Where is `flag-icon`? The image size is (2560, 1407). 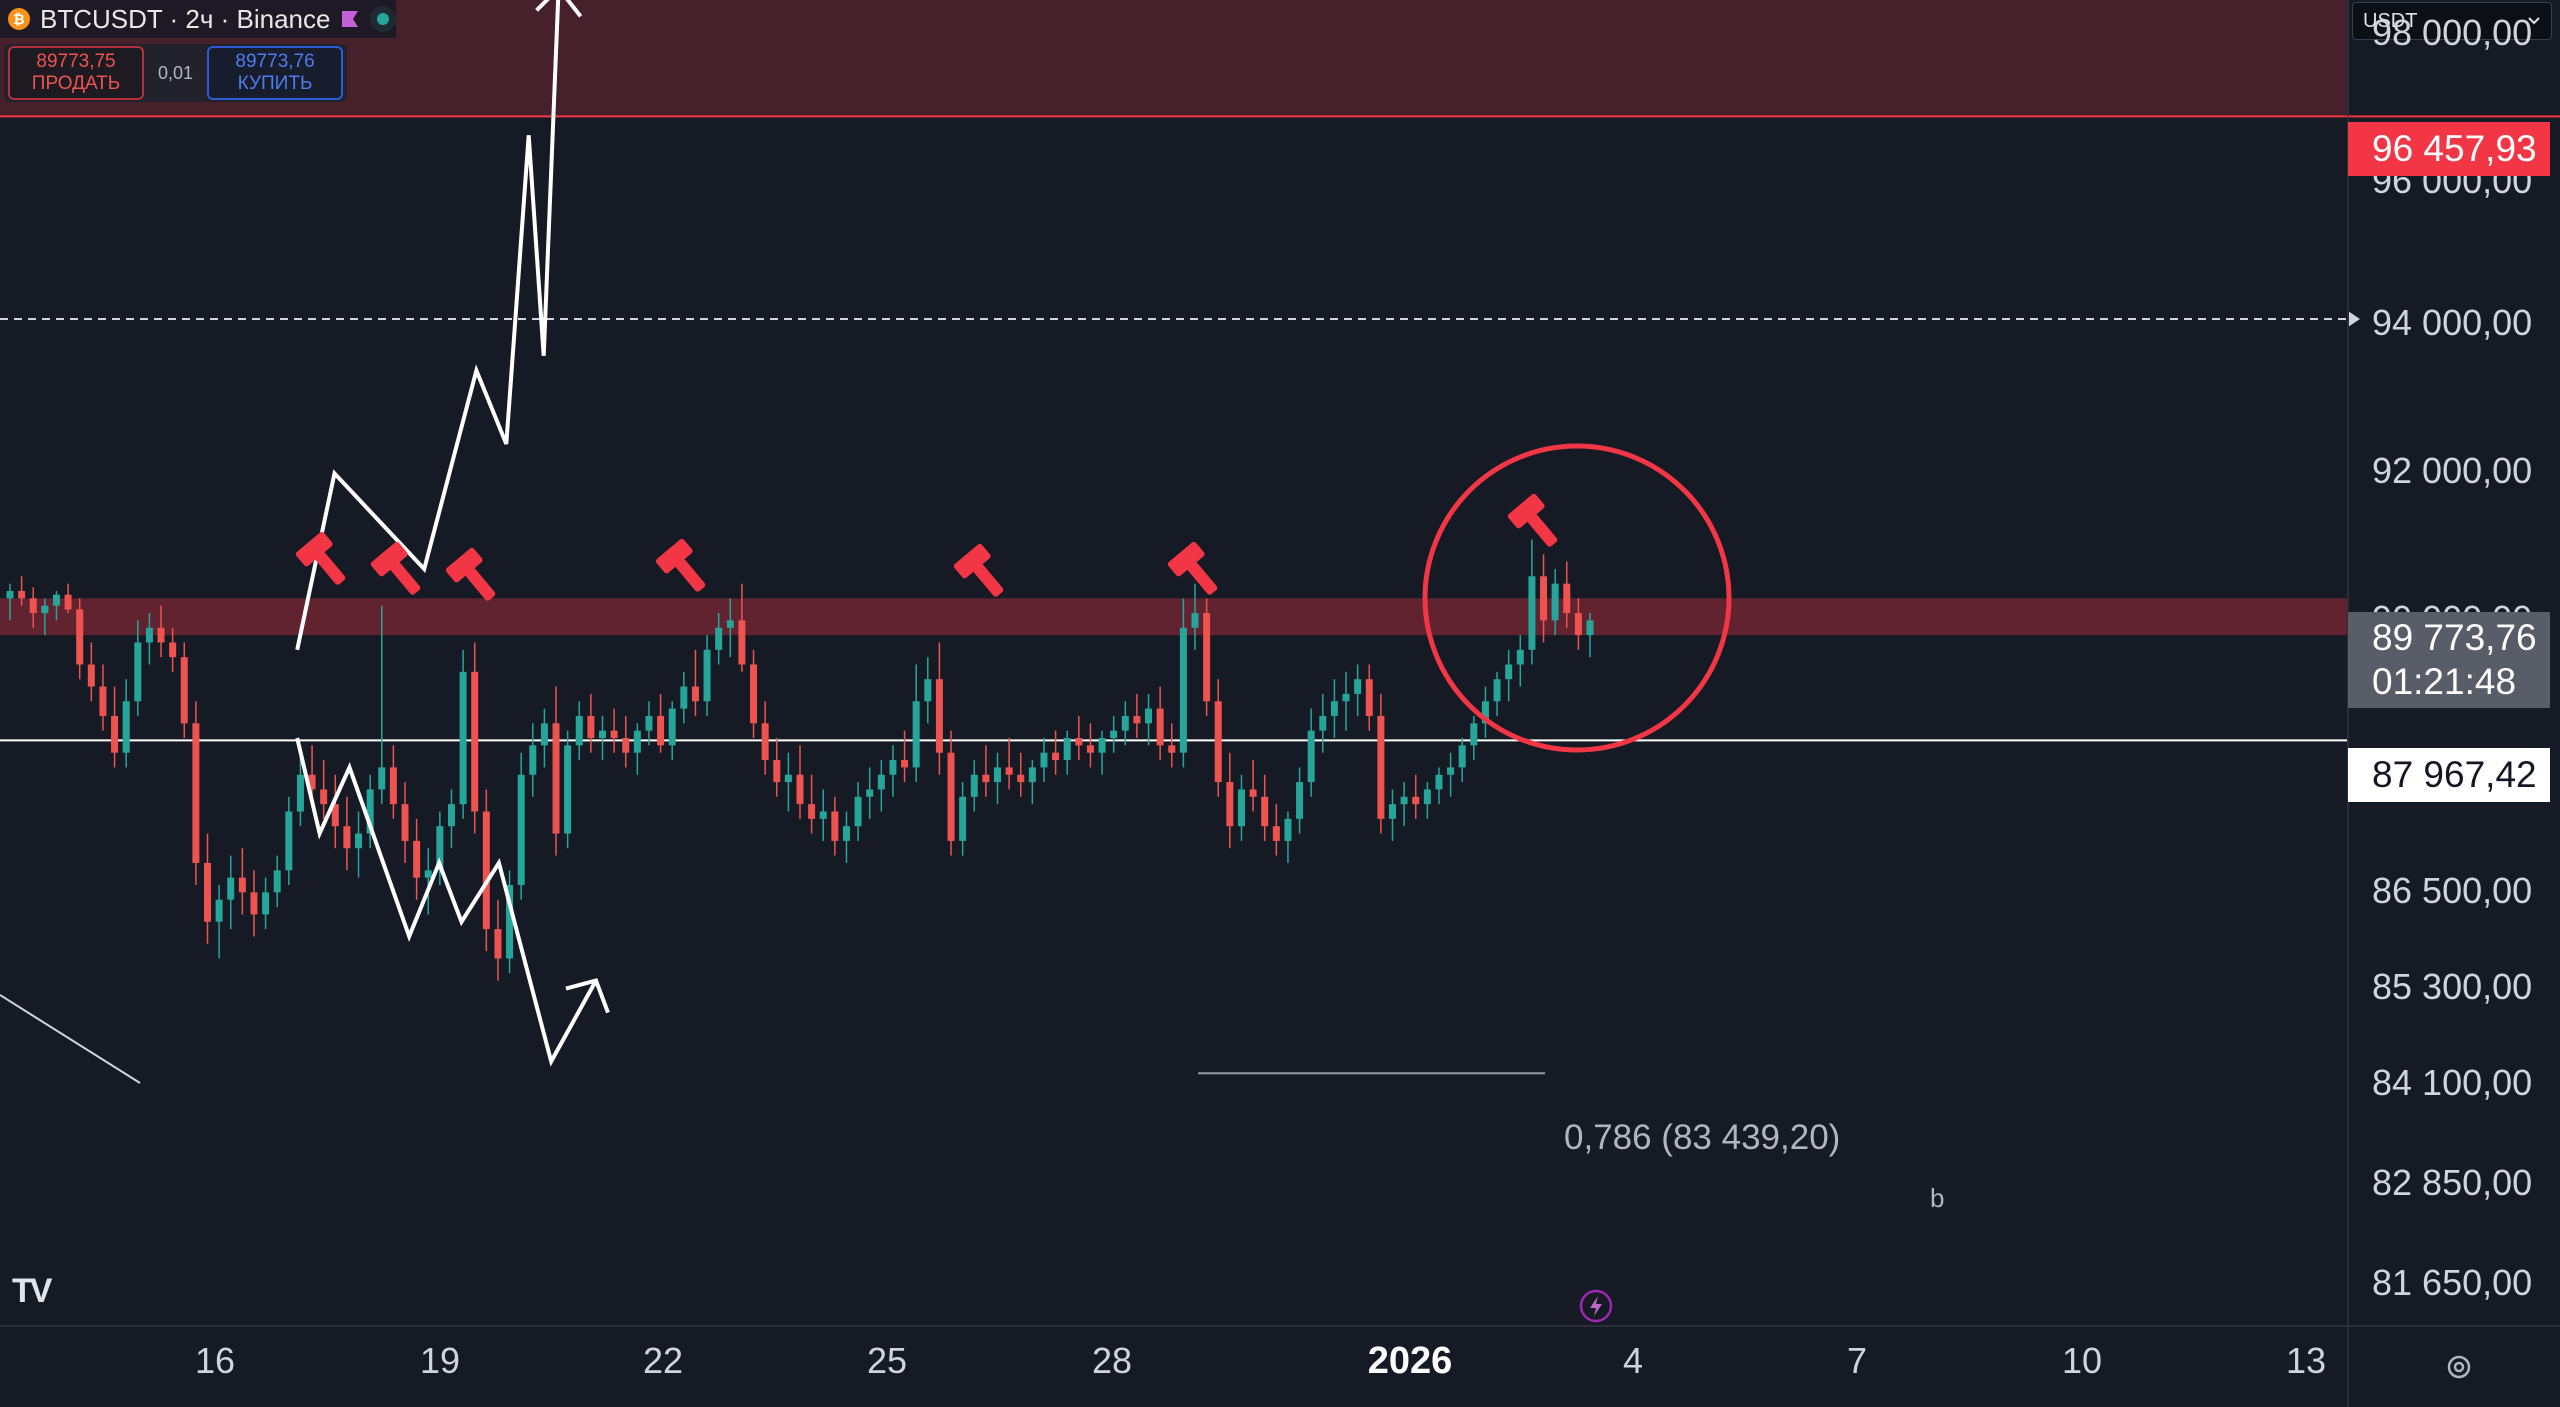
flag-icon is located at coordinates (350, 19).